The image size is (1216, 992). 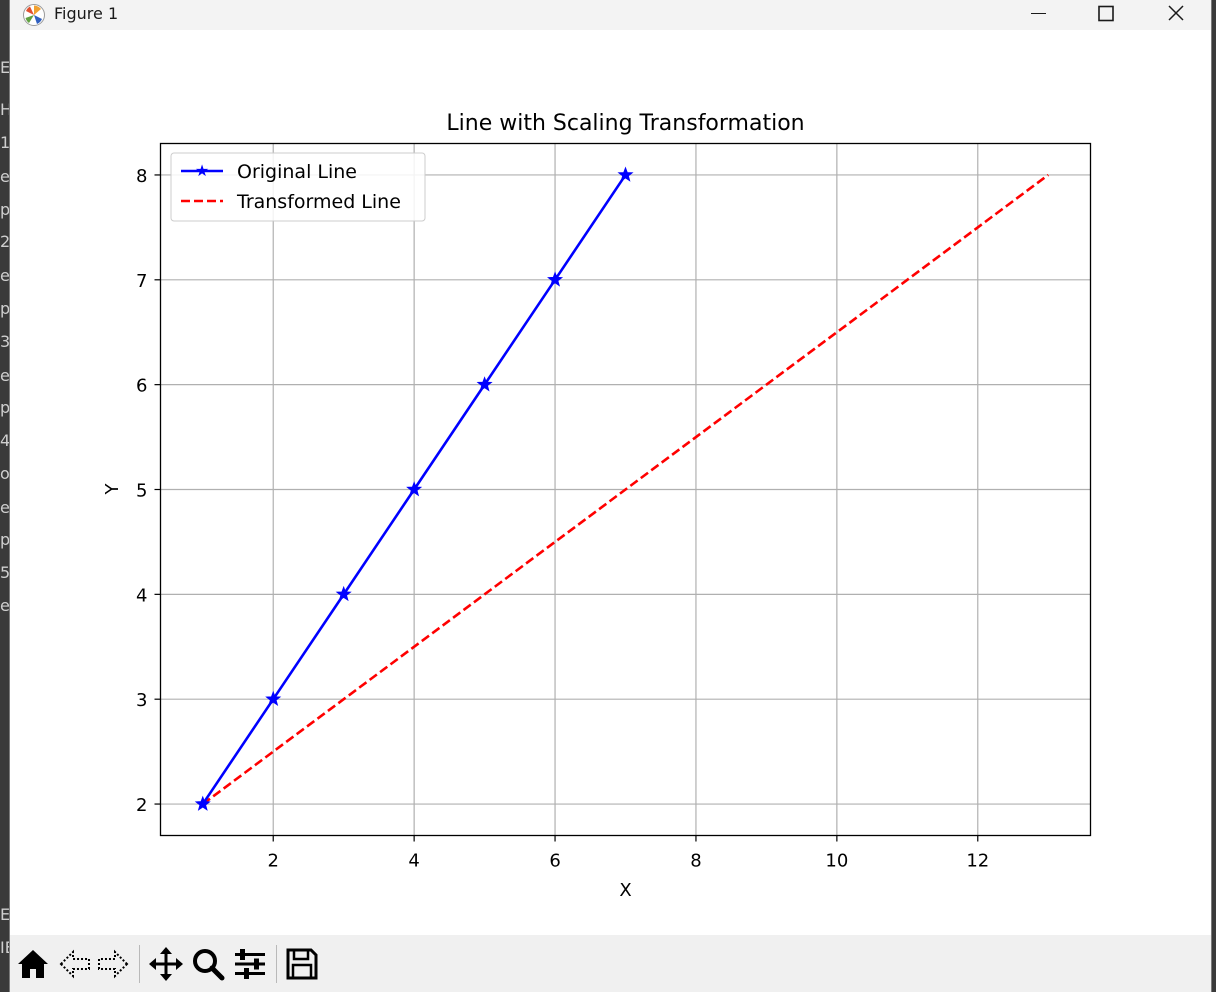 I want to click on maximize-button, so click(x=1105, y=15).